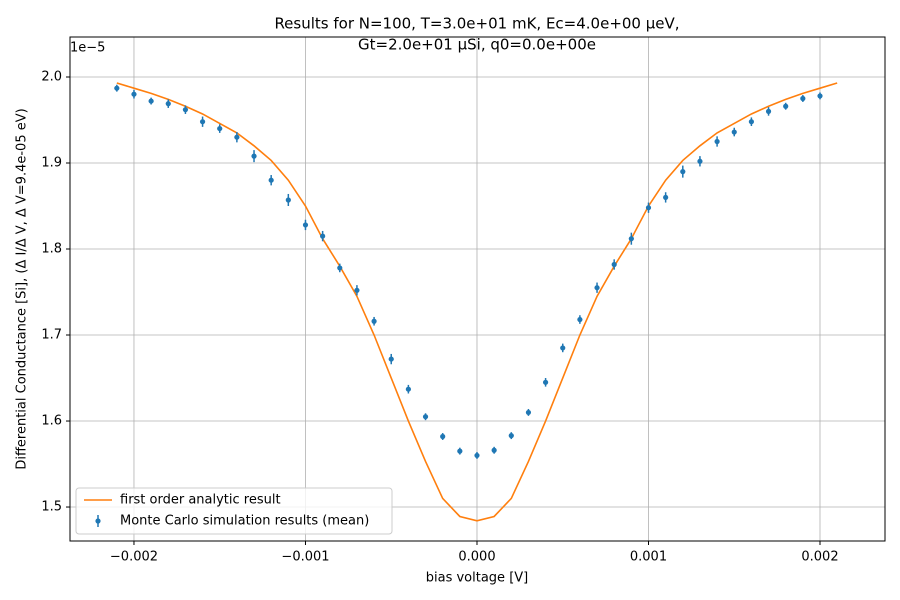  Describe the element at coordinates (234, 511) in the screenshot. I see `legend-box` at that location.